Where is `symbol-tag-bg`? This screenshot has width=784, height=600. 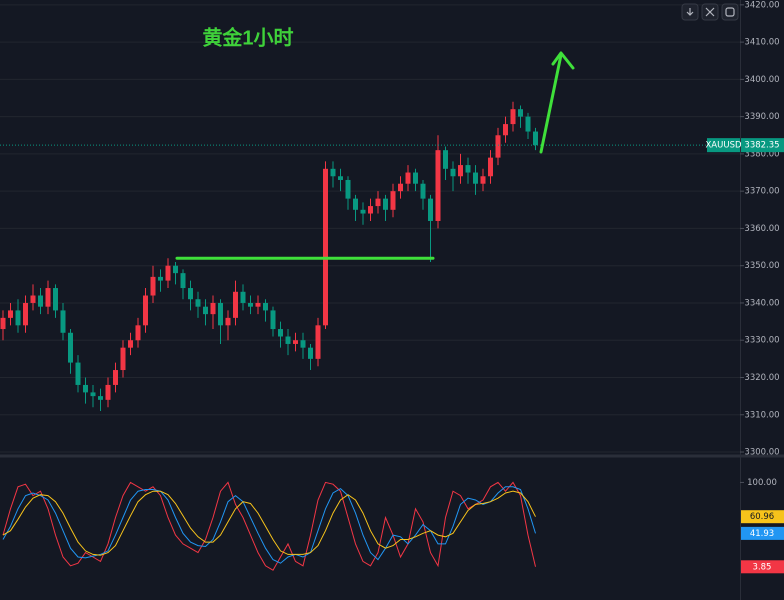
symbol-tag-bg is located at coordinates (723, 145).